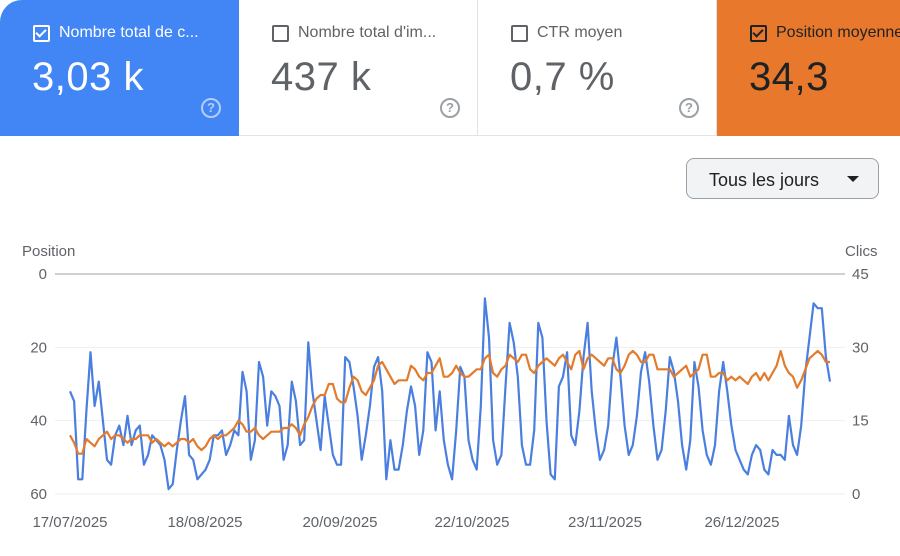 This screenshot has height=556, width=900. Describe the element at coordinates (860, 421) in the screenshot. I see `right-tick-label: 15` at that location.